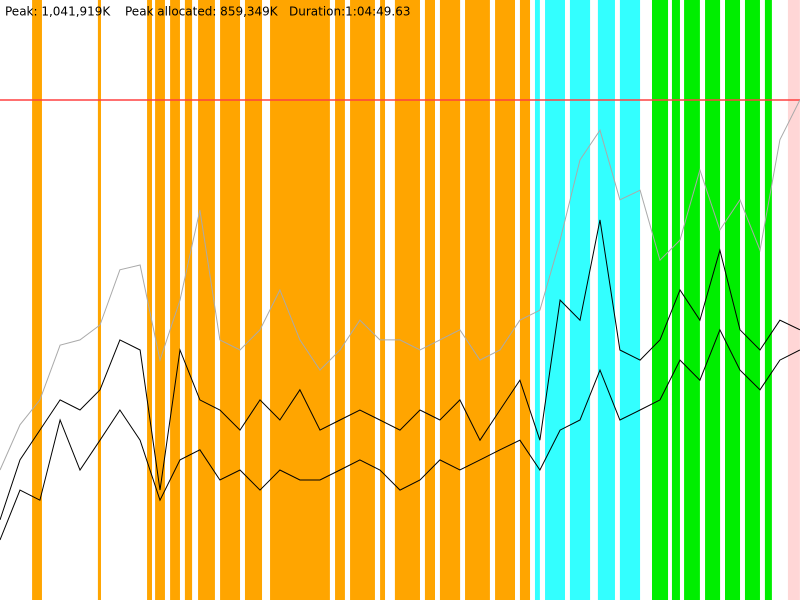 This screenshot has width=800, height=600. I want to click on duration-text: Duration:1:04:49.63, so click(350, 12).